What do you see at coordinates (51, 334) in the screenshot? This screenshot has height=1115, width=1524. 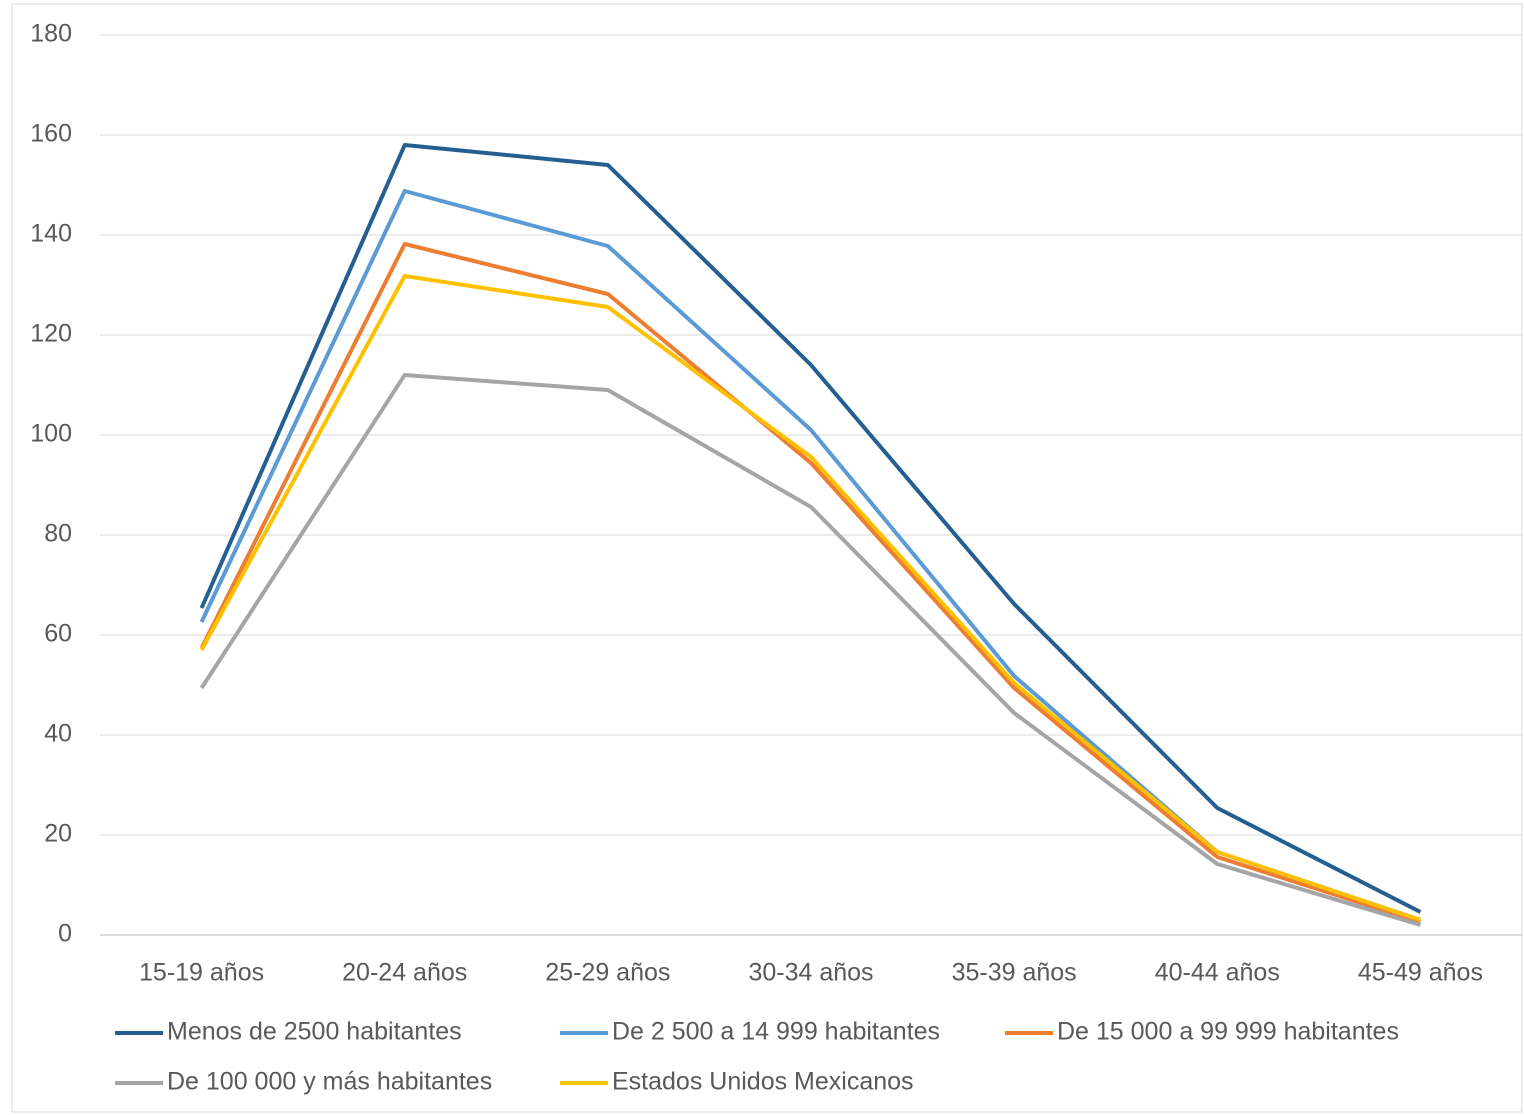 I see `y-tick-label: 120` at bounding box center [51, 334].